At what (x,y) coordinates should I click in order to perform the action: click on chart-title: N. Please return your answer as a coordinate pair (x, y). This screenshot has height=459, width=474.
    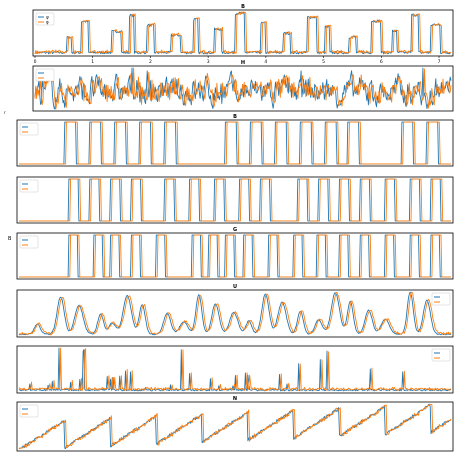
    Looking at the image, I should click on (235, 399).